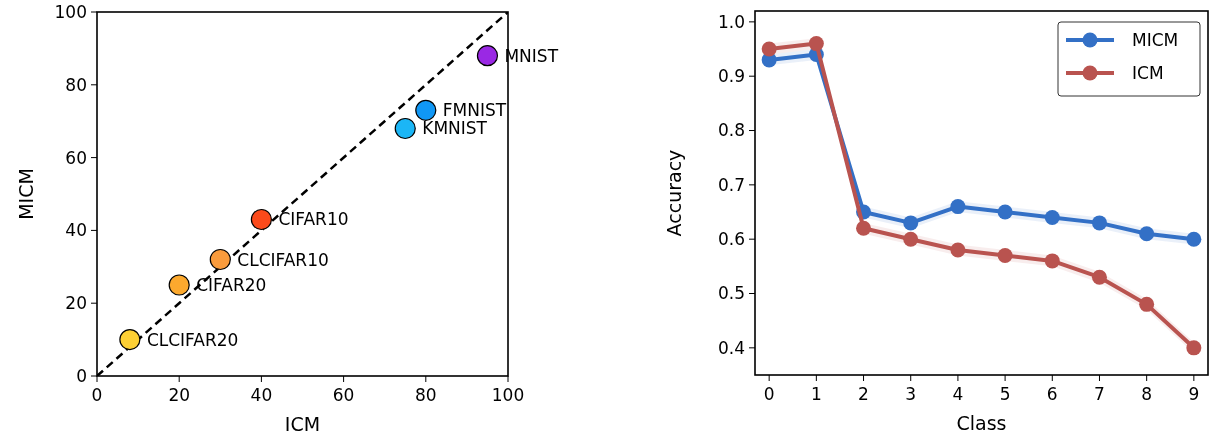 The height and width of the screenshot is (444, 1217). Describe the element at coordinates (26, 194) in the screenshot. I see `y-axis-title: MICM` at that location.